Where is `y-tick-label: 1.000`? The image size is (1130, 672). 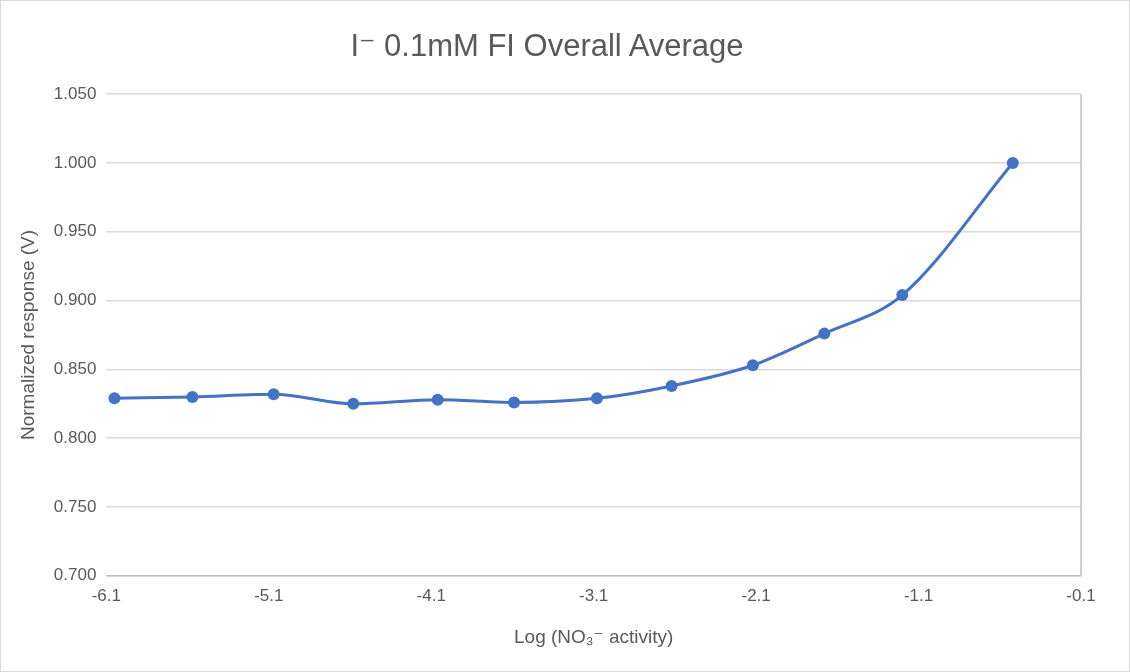 y-tick-label: 1.000 is located at coordinates (75, 162).